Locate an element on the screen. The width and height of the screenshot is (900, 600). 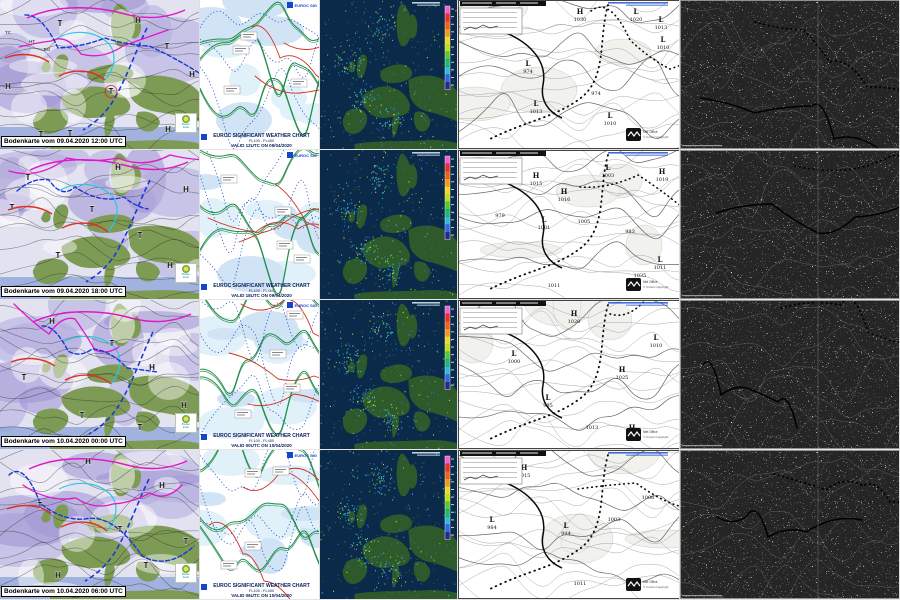
pressure-value: 1025 is located at coordinates (622, 378).